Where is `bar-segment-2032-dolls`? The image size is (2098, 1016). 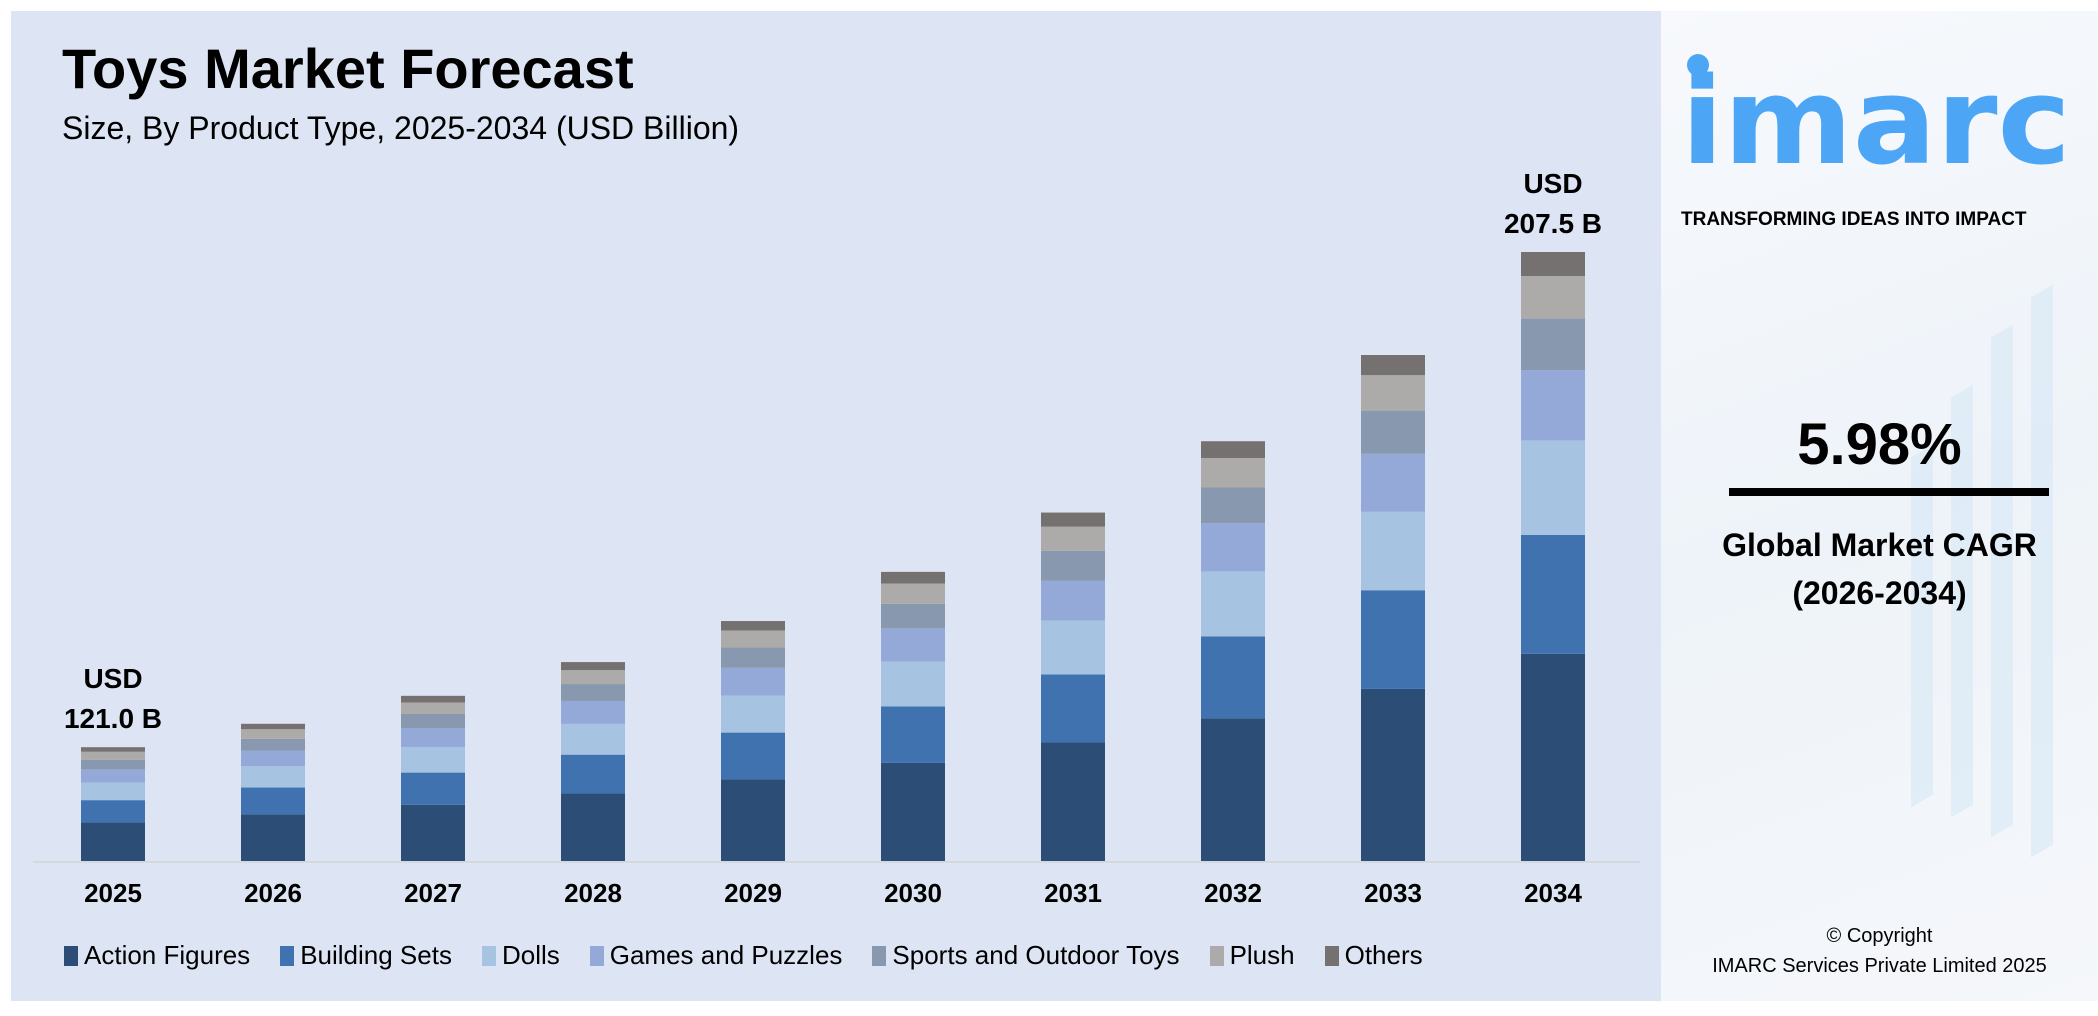 bar-segment-2032-dolls is located at coordinates (1233, 604).